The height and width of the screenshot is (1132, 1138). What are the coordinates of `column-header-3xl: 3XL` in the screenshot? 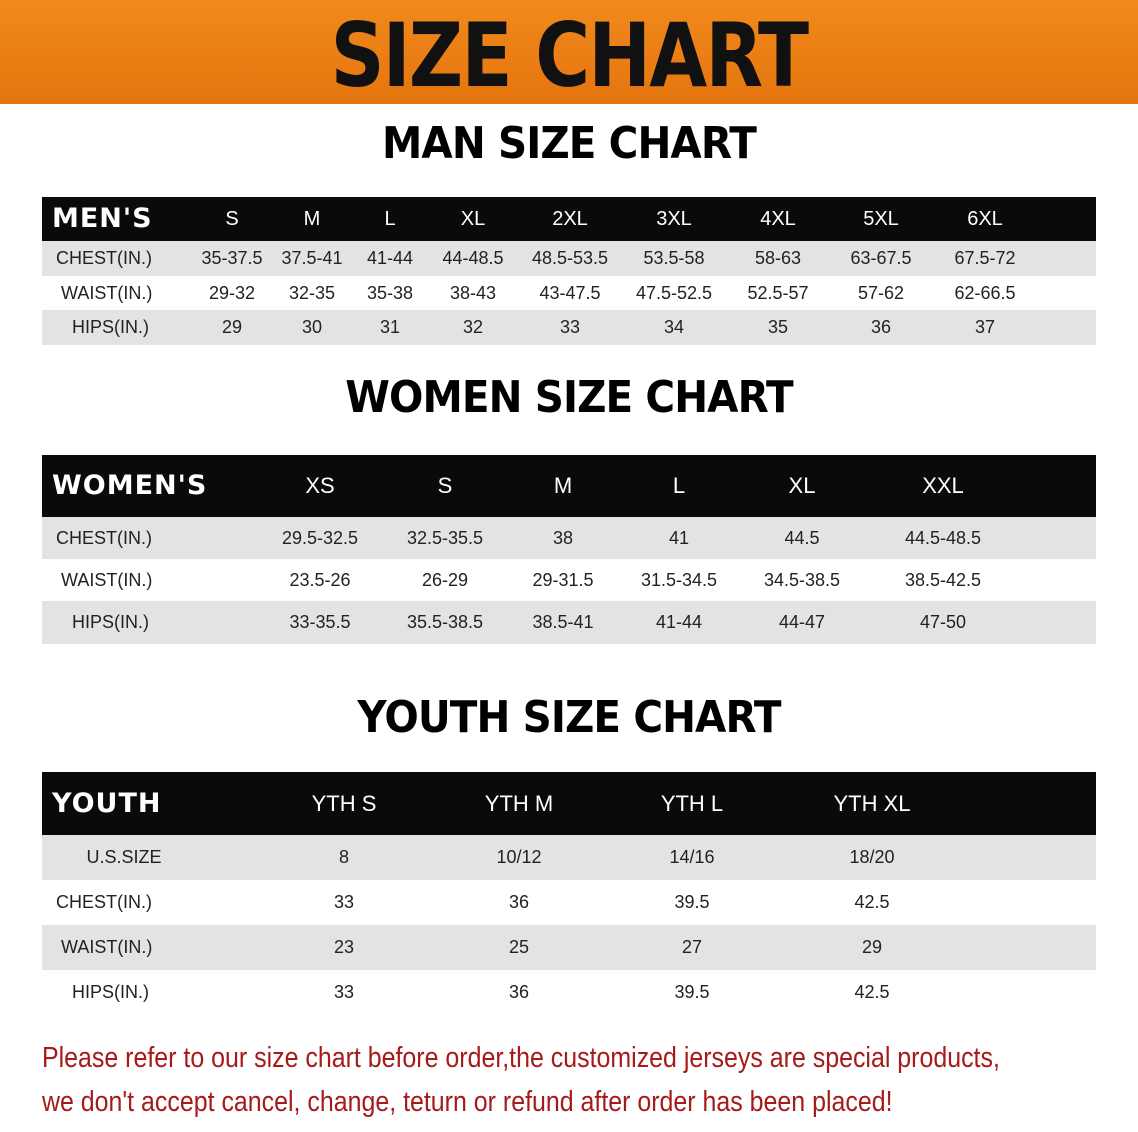 It's located at (674, 219).